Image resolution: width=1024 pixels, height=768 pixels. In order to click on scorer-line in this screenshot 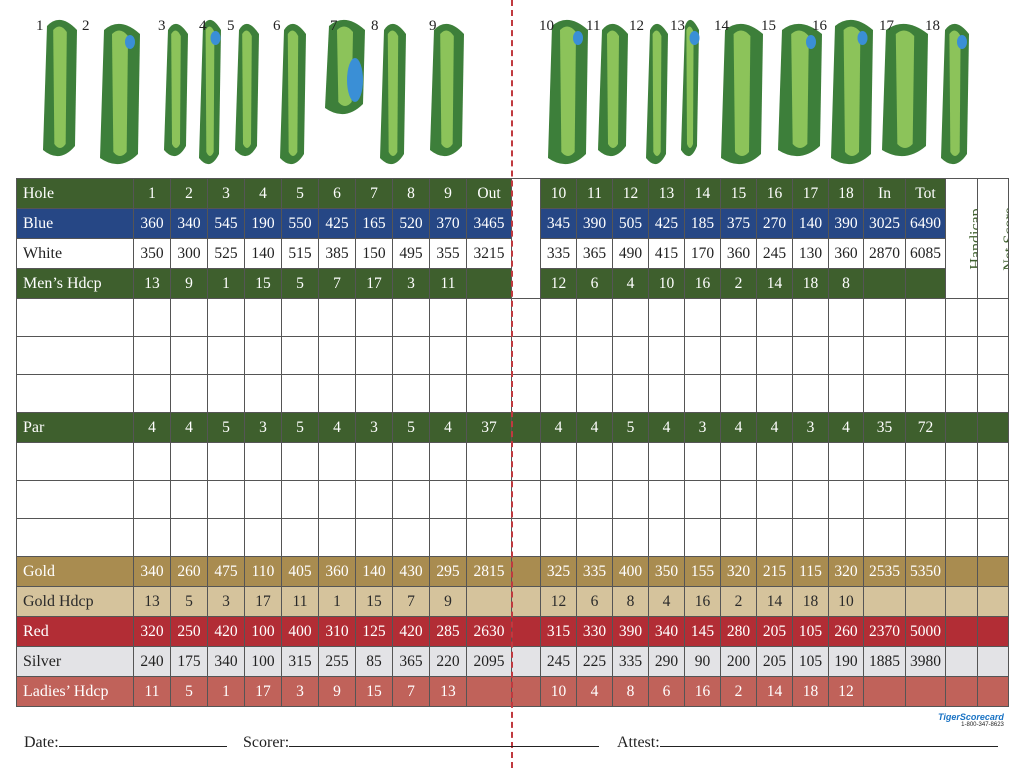, I will do `click(444, 739)`.